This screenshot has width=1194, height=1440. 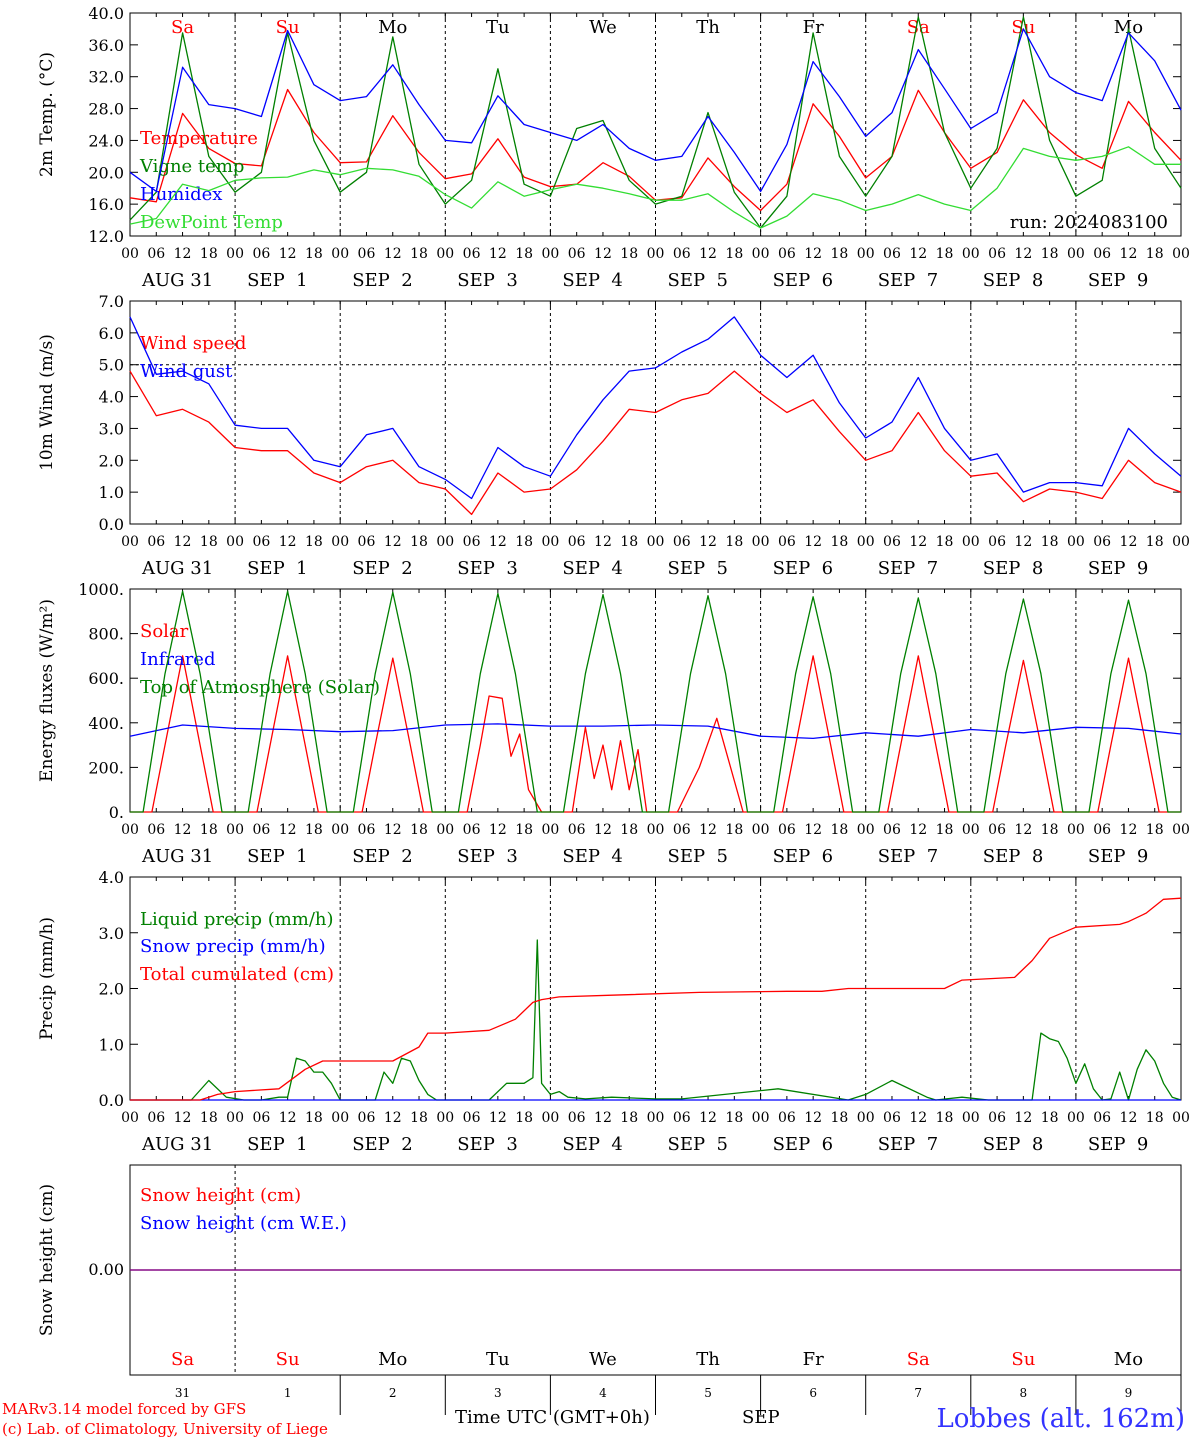 What do you see at coordinates (1023, 1359) in the screenshot?
I see `day-label: Su` at bounding box center [1023, 1359].